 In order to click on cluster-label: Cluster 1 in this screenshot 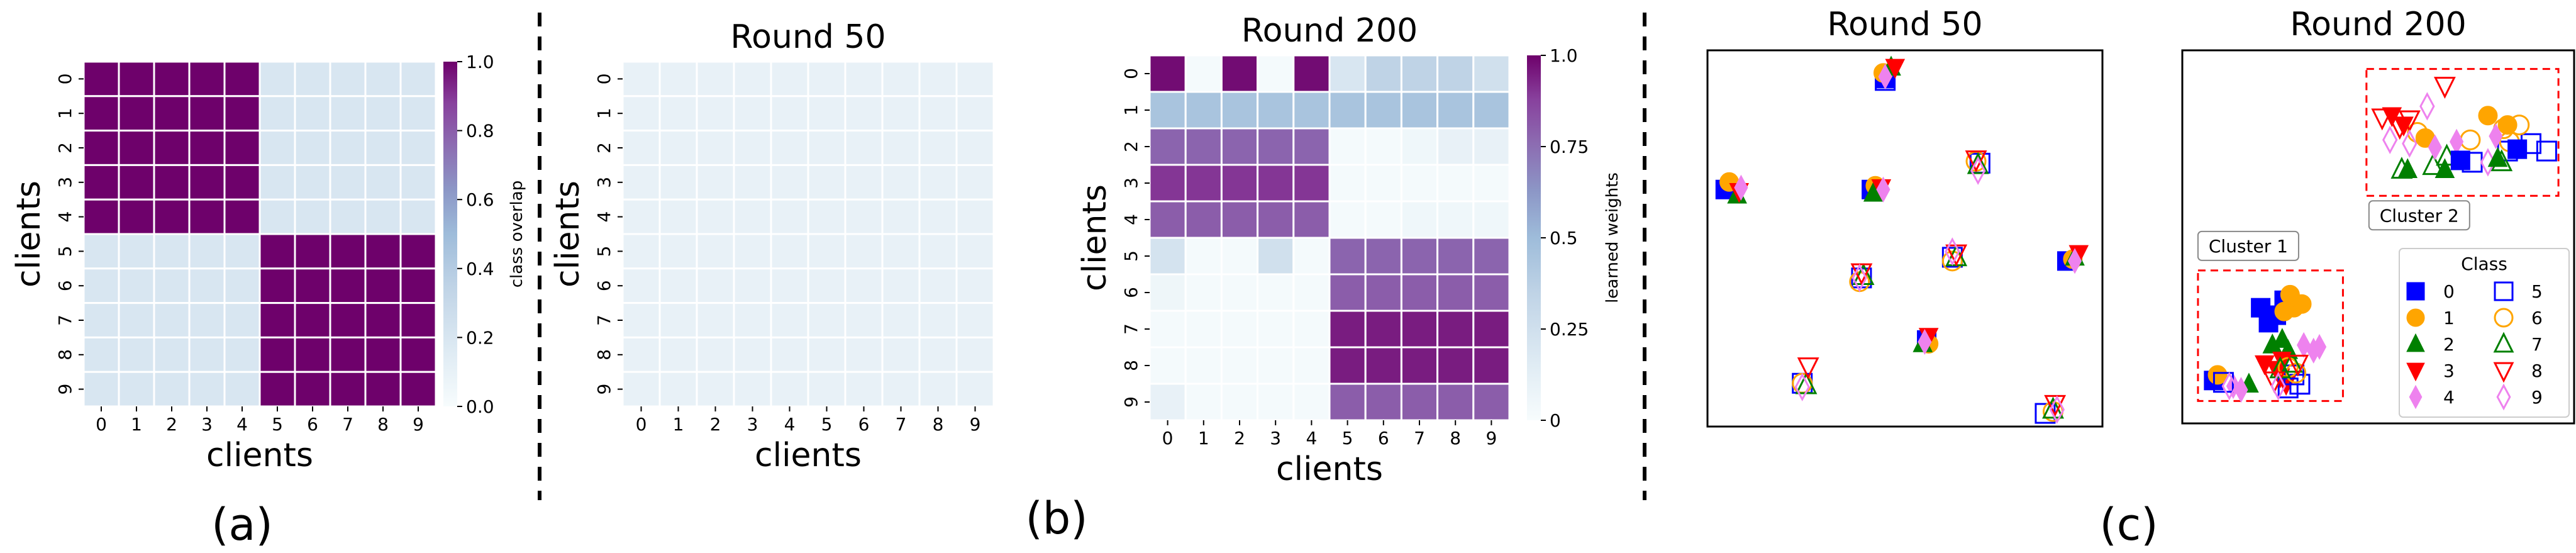, I will do `click(2248, 246)`.